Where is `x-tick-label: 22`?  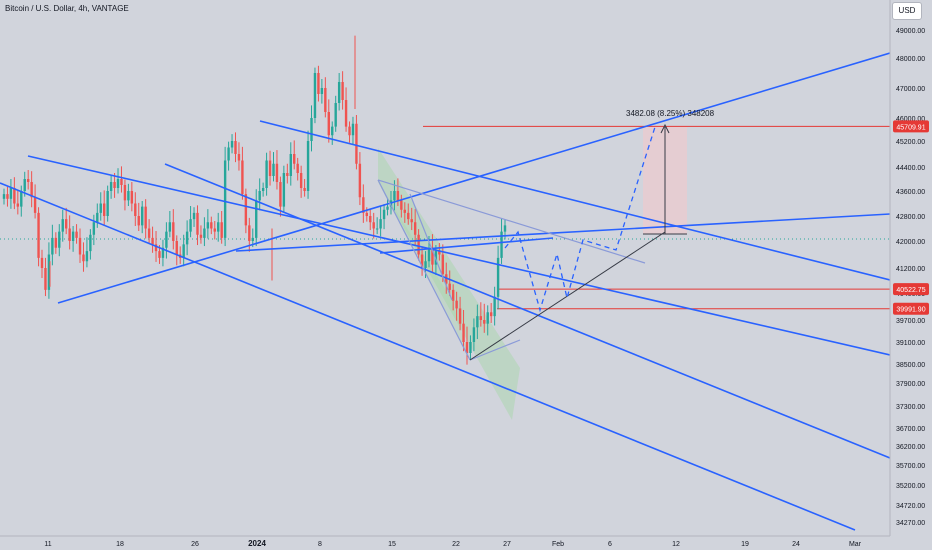
x-tick-label: 22 is located at coordinates (456, 544).